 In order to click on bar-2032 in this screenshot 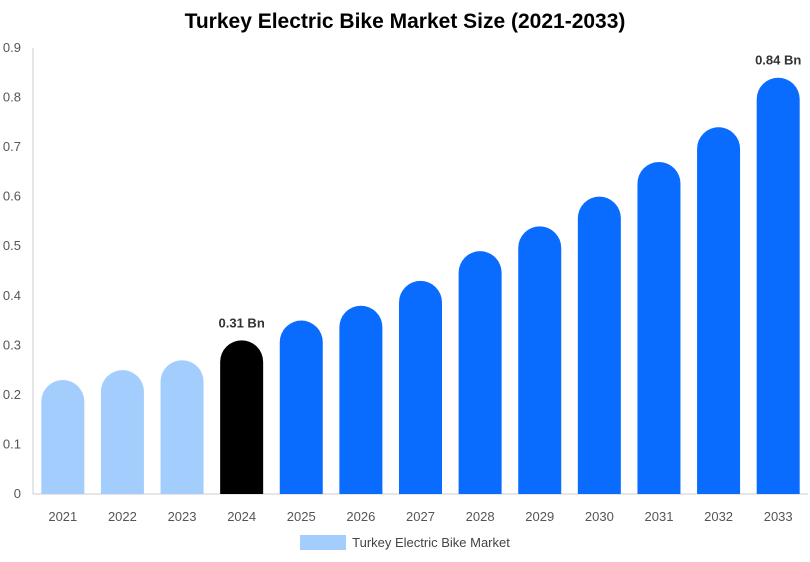, I will do `click(719, 311)`.